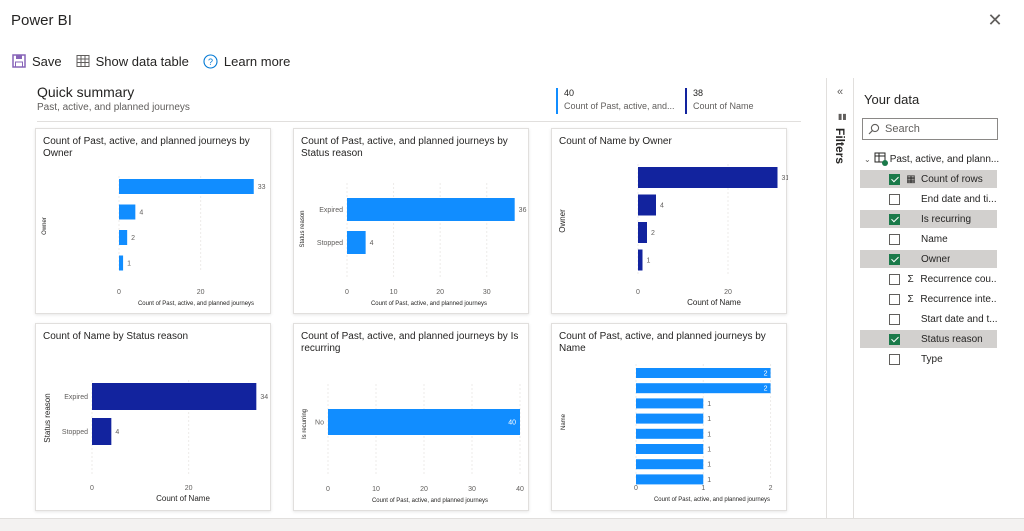 The image size is (1024, 531). I want to click on show-data-table-button: Show data table, so click(132, 61).